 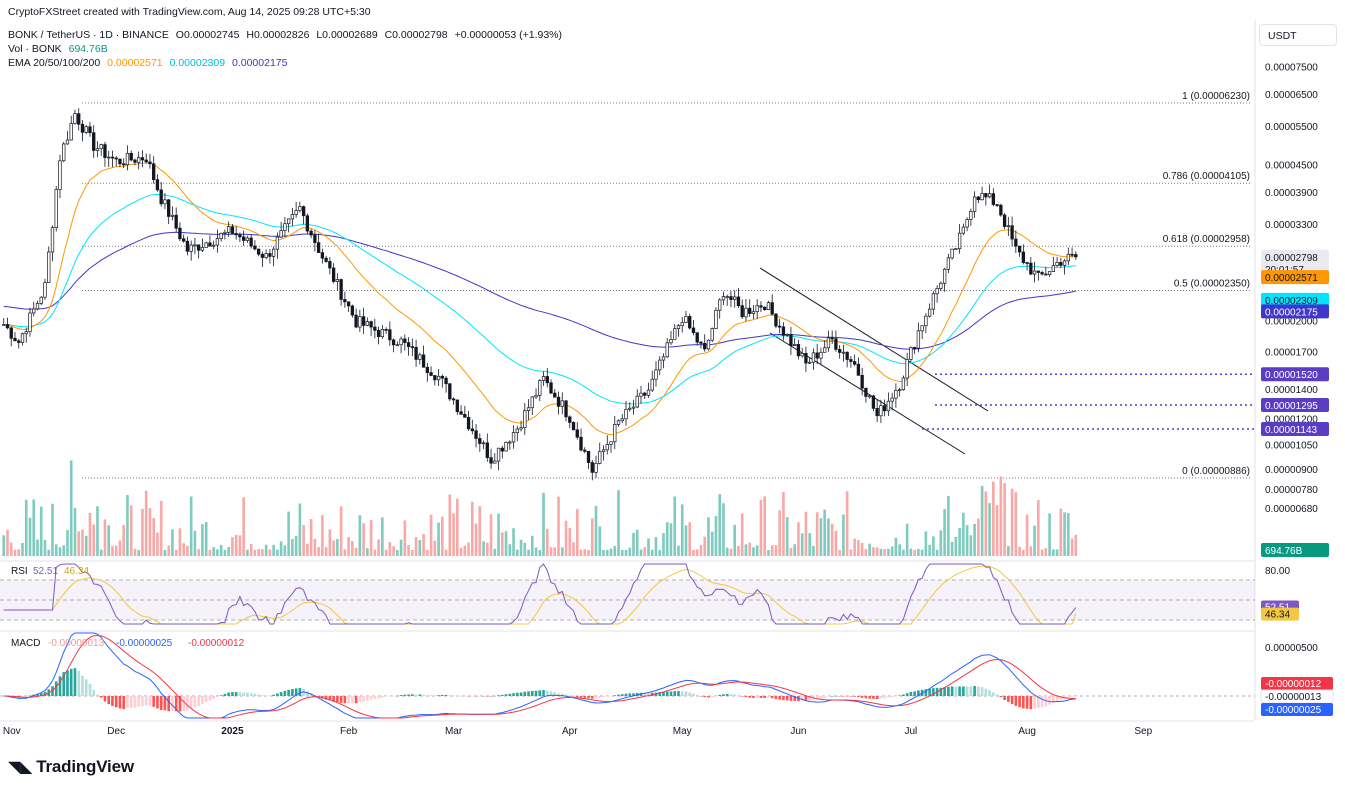 What do you see at coordinates (1298, 35) in the screenshot?
I see `currency-button: USDT` at bounding box center [1298, 35].